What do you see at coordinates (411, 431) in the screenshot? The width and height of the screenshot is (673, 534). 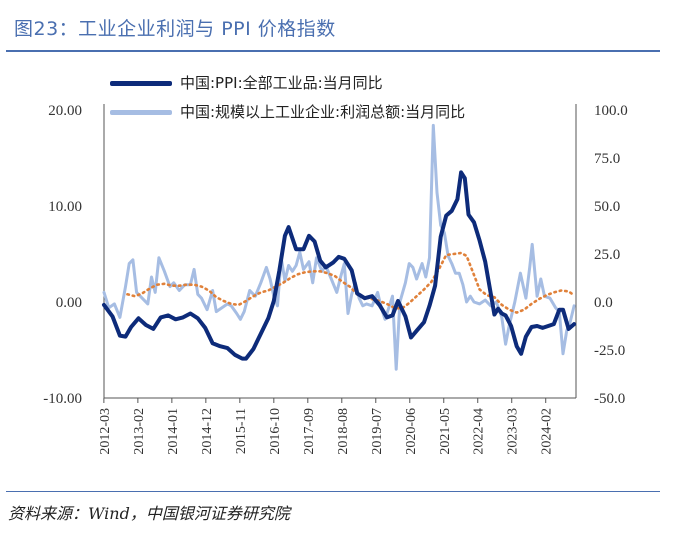 I see `x-tick-label: 2020-06` at bounding box center [411, 431].